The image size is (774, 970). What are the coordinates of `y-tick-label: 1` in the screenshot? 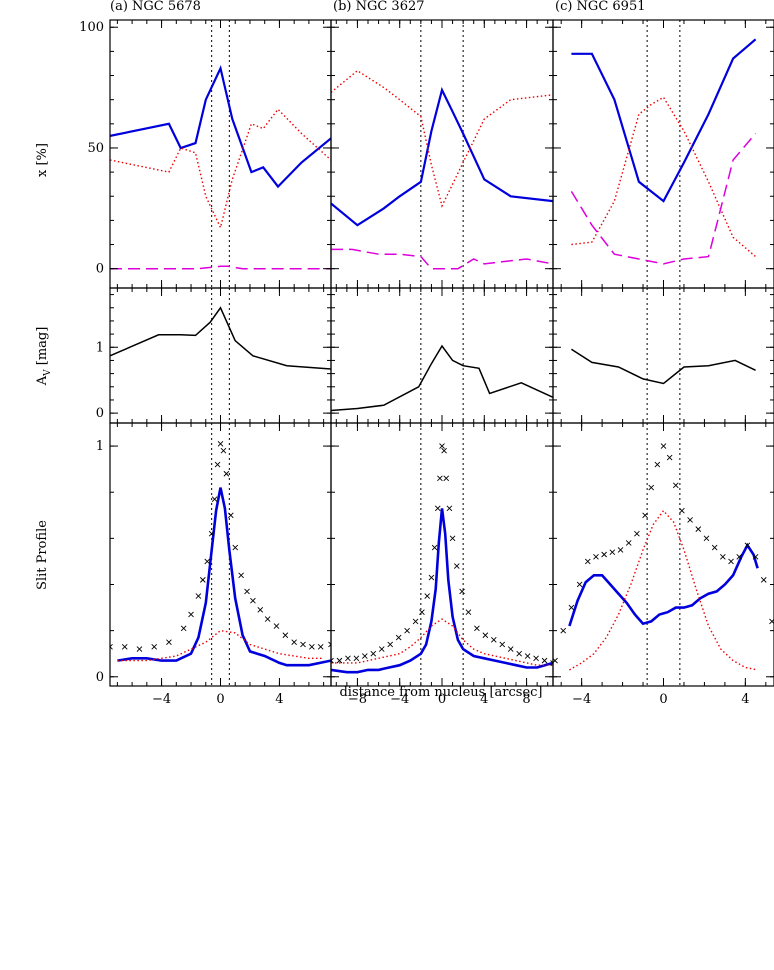 It's located at (100, 446).